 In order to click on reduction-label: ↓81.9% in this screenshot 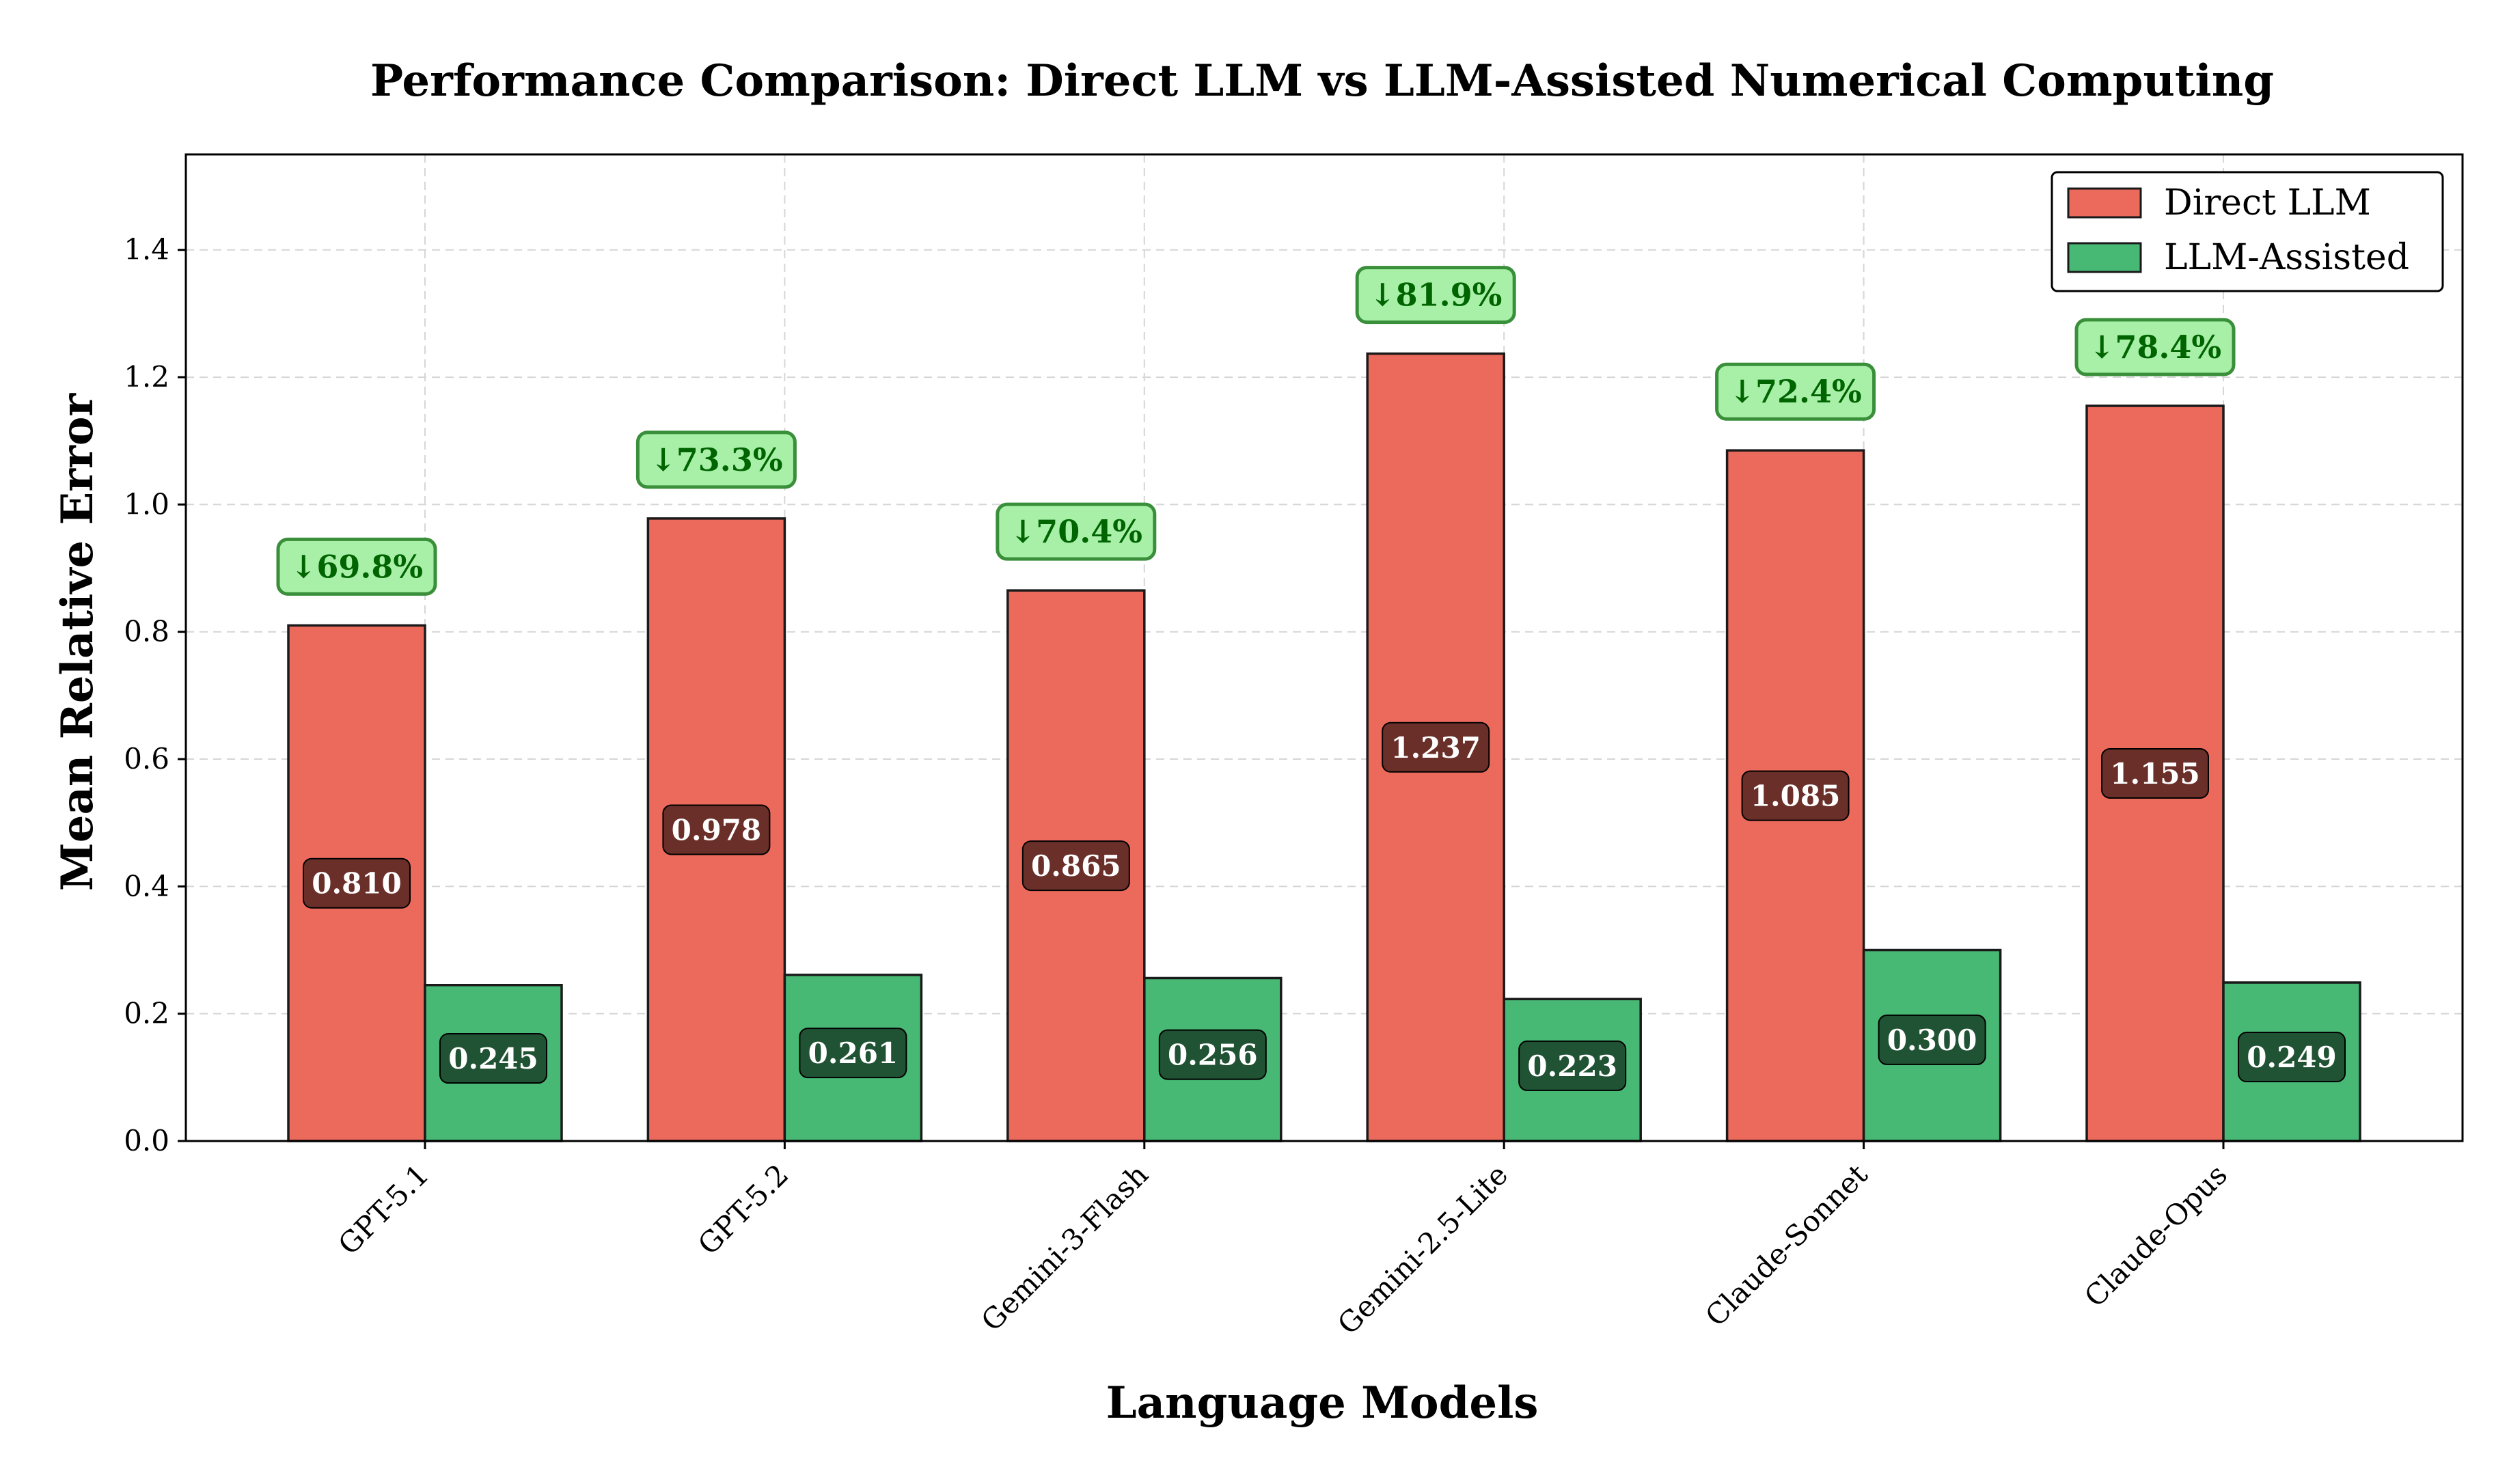, I will do `click(1435, 296)`.